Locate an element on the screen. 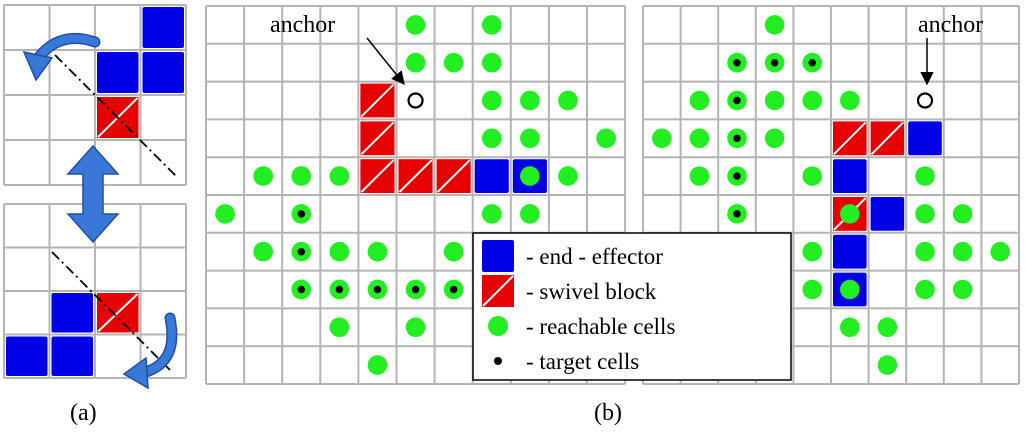  legend-swatch-swivel is located at coordinates (498, 291).